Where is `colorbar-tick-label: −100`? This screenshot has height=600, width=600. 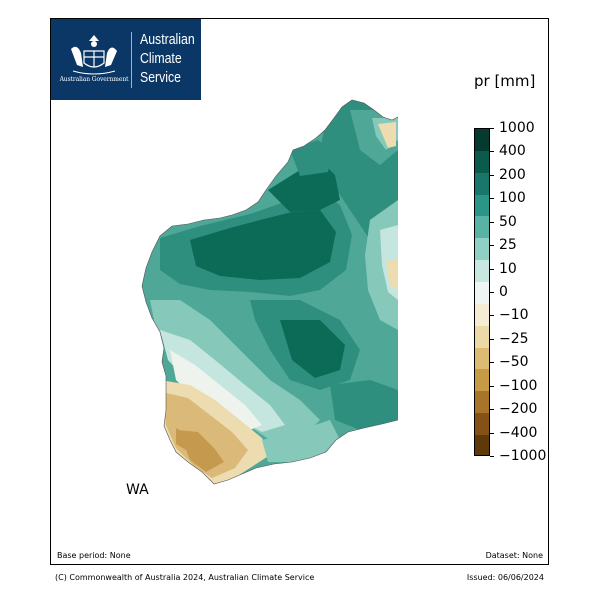
colorbar-tick-label: −100 is located at coordinates (518, 385).